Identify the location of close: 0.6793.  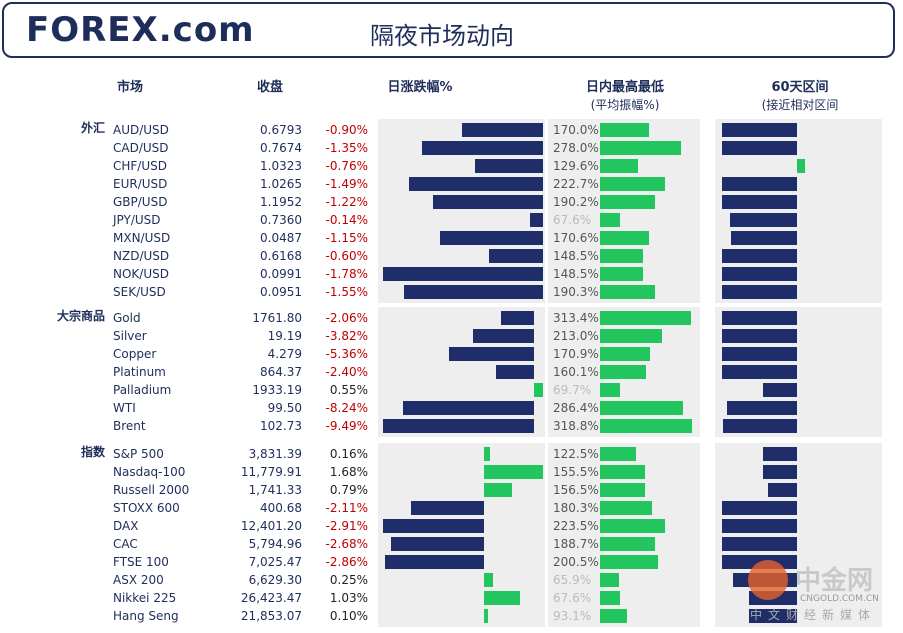
(281, 130).